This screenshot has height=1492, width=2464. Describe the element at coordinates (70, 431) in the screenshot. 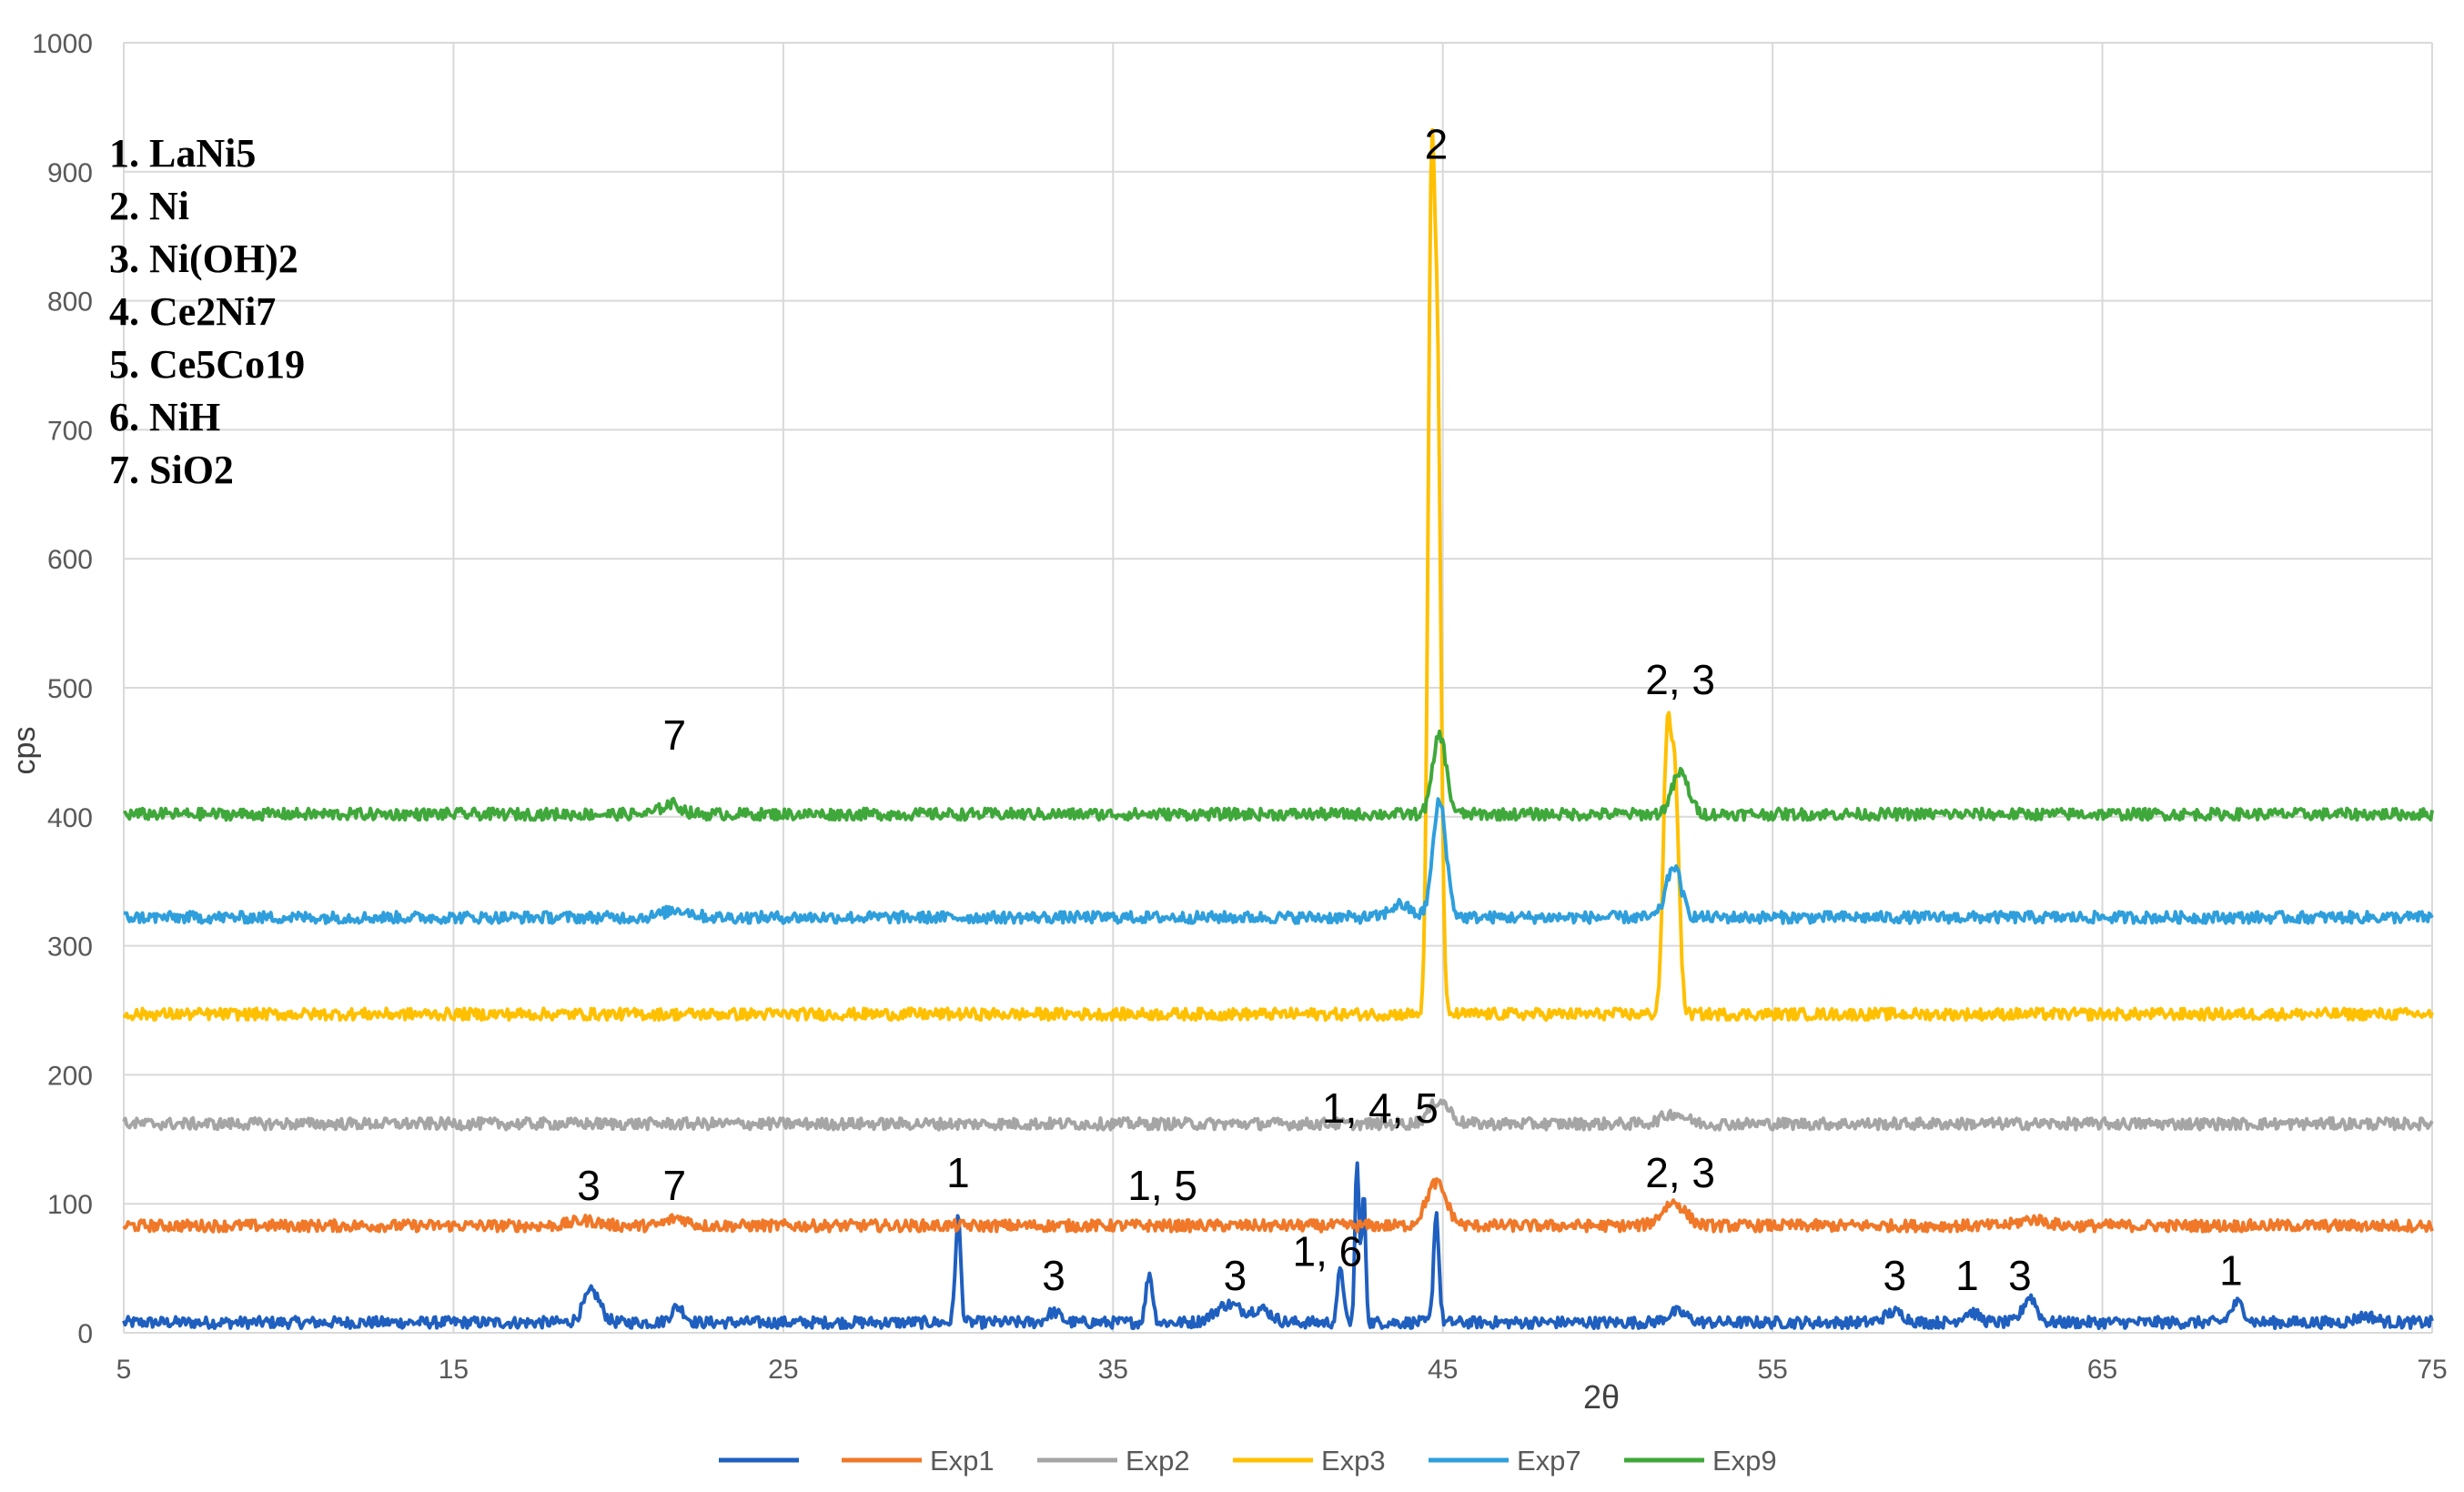

I see `y-tick-label: 700` at that location.